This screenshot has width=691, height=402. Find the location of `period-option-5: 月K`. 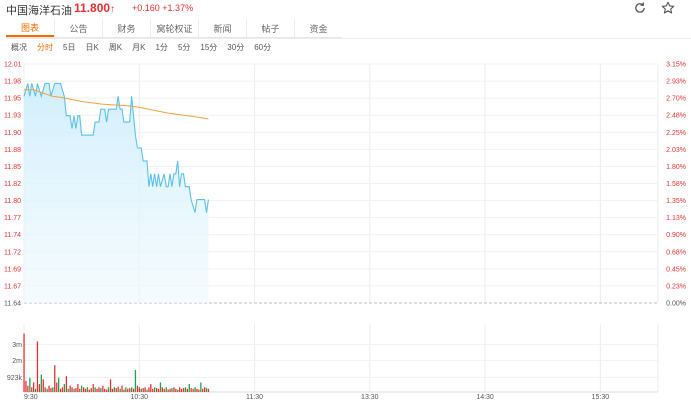

period-option-5: 月K is located at coordinates (139, 47).